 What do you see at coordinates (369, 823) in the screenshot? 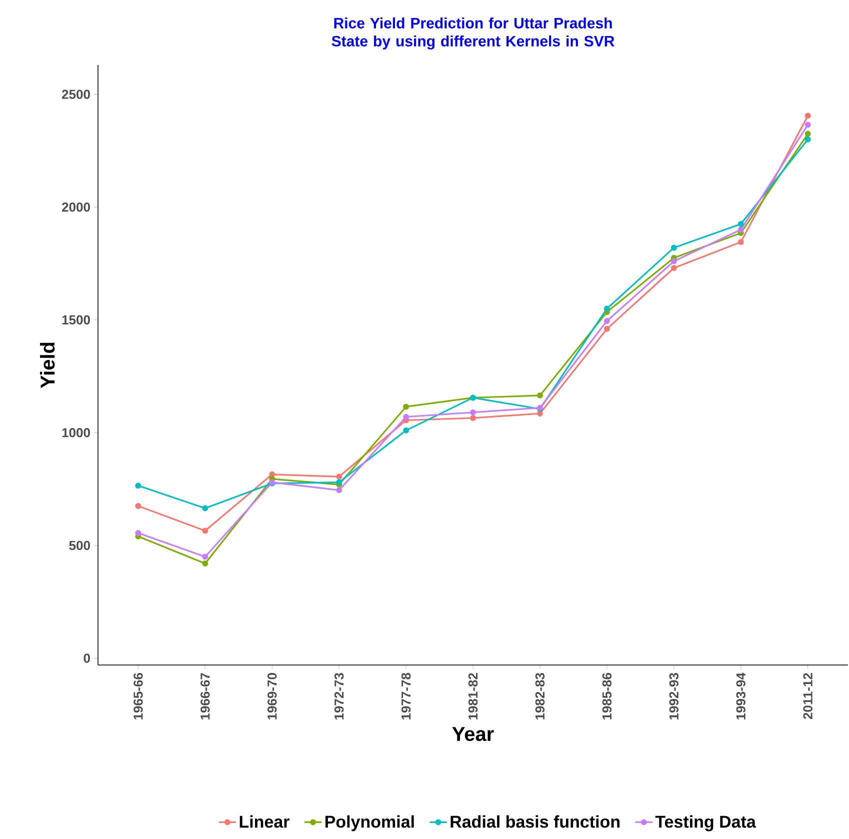
I see `legend-label: Polynomial` at bounding box center [369, 823].